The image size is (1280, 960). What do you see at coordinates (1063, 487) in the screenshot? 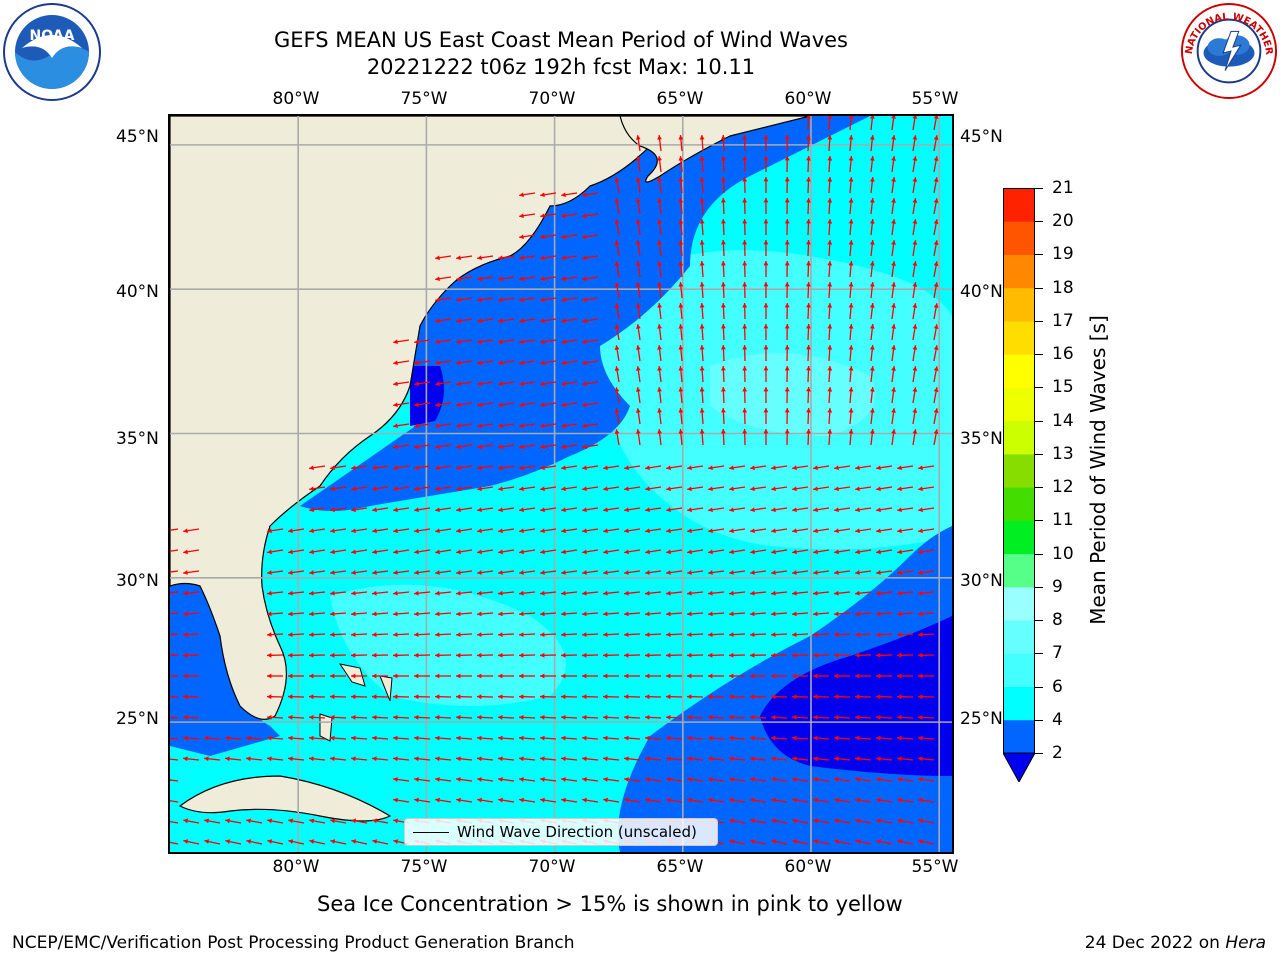
I see `colorbar-tick-label: 12` at bounding box center [1063, 487].